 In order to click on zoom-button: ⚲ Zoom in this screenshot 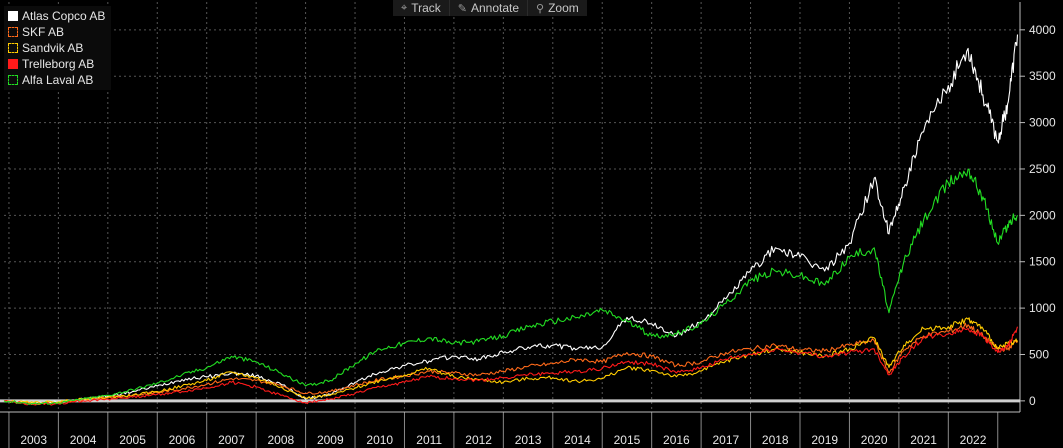, I will do `click(557, 8)`.